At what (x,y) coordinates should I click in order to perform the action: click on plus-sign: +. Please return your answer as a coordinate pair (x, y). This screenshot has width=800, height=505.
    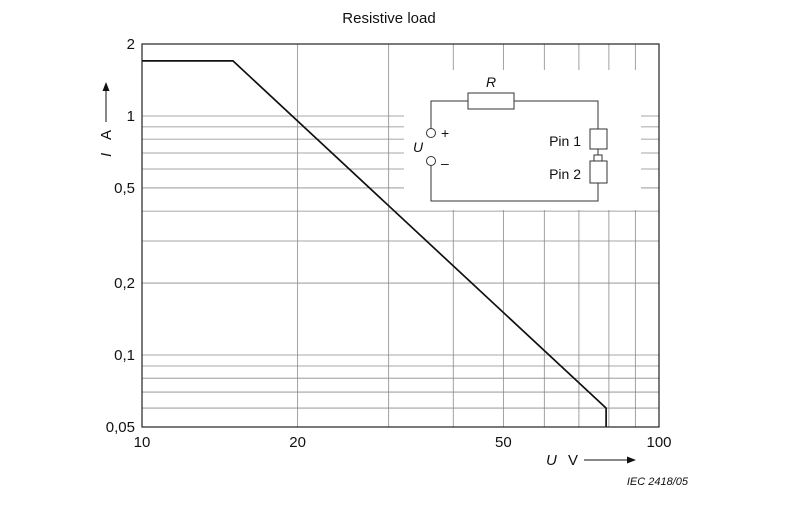
    Looking at the image, I should click on (445, 133).